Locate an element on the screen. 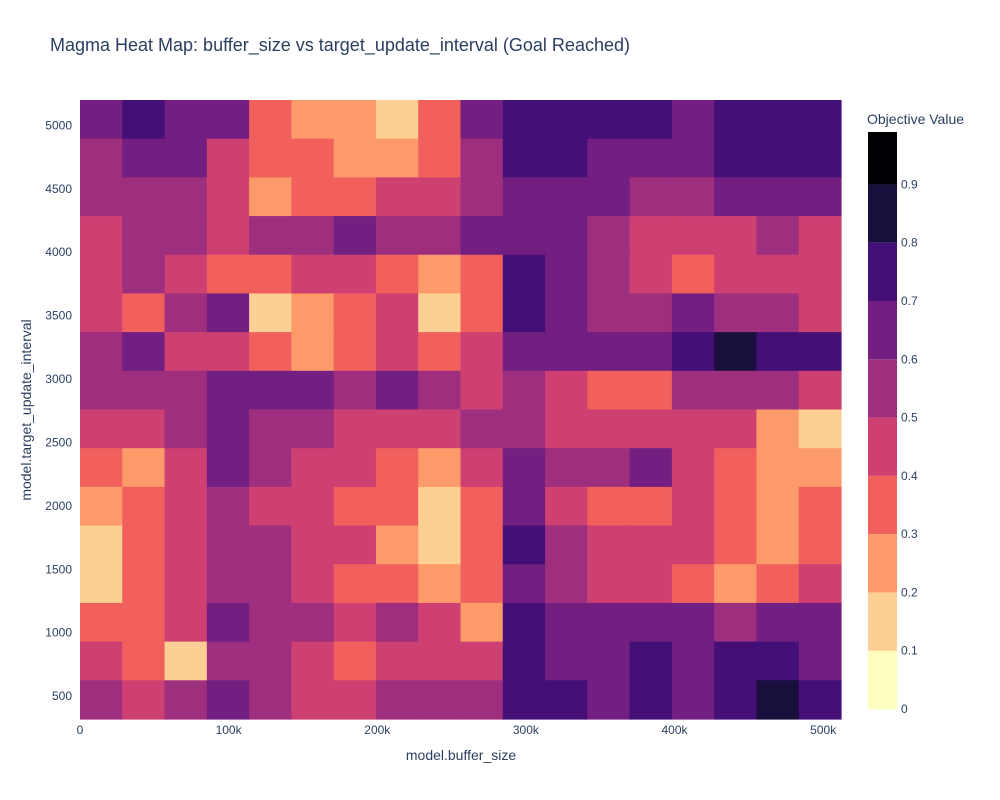 This screenshot has height=800, width=1000. x-axis-title: model.buffer_size is located at coordinates (461, 755).